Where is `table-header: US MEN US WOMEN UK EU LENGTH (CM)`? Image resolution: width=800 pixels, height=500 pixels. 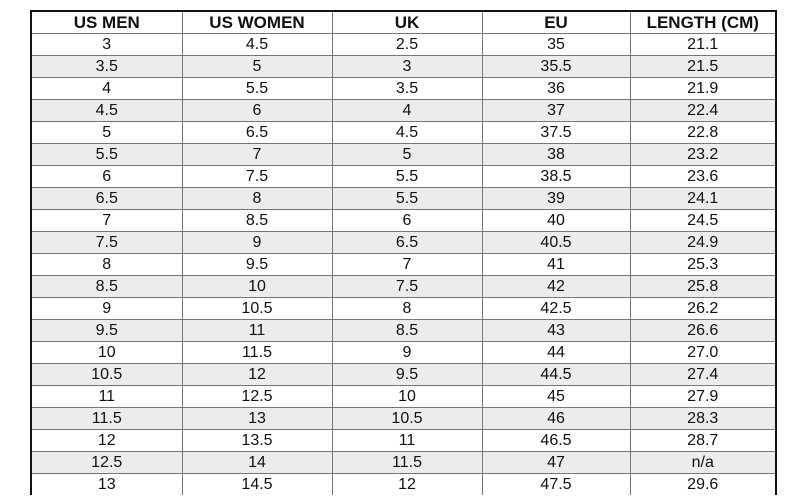 table-header: US MEN US WOMEN UK EU LENGTH (CM) is located at coordinates (403, 23).